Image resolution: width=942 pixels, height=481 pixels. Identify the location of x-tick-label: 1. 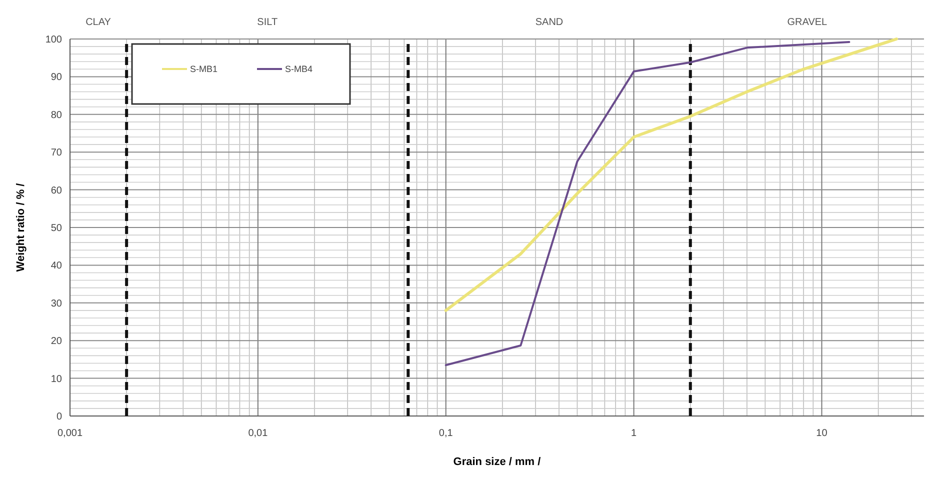
(634, 433).